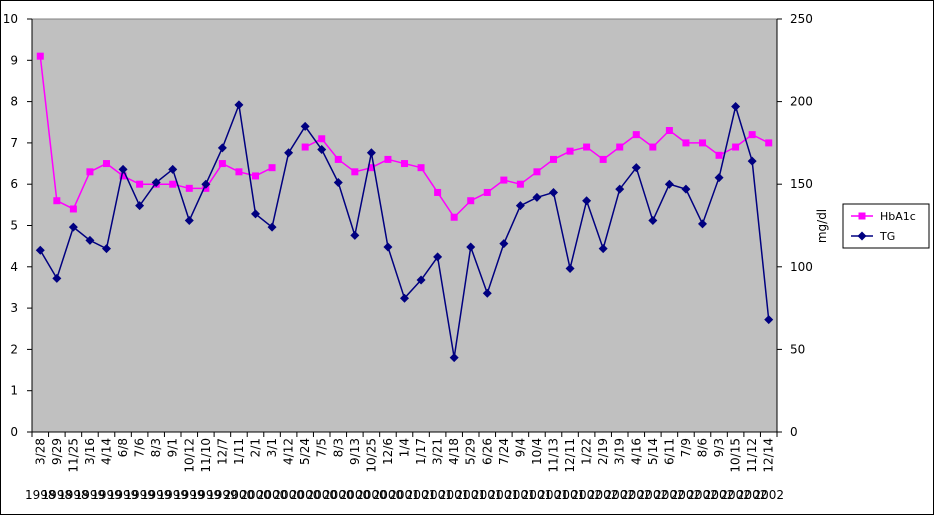  What do you see at coordinates (73, 455) in the screenshot?
I see `x-tick-label: 11/25` at bounding box center [73, 455].